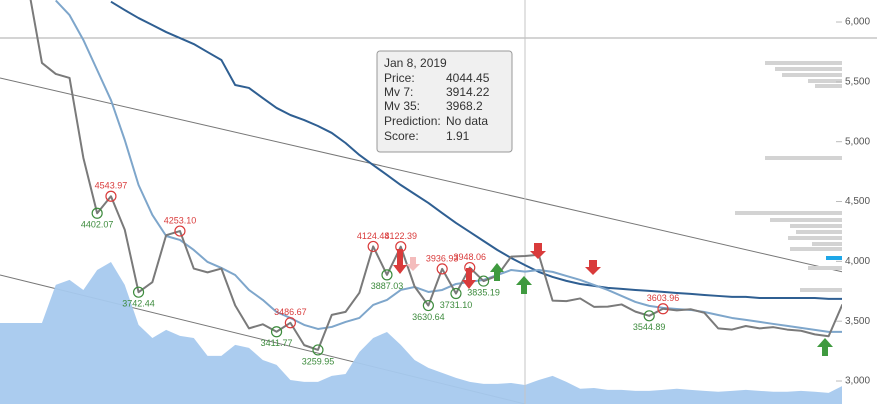 Image resolution: width=877 pixels, height=404 pixels. What do you see at coordinates (318, 361) in the screenshot?
I see `value-label: 3259.95` at bounding box center [318, 361].